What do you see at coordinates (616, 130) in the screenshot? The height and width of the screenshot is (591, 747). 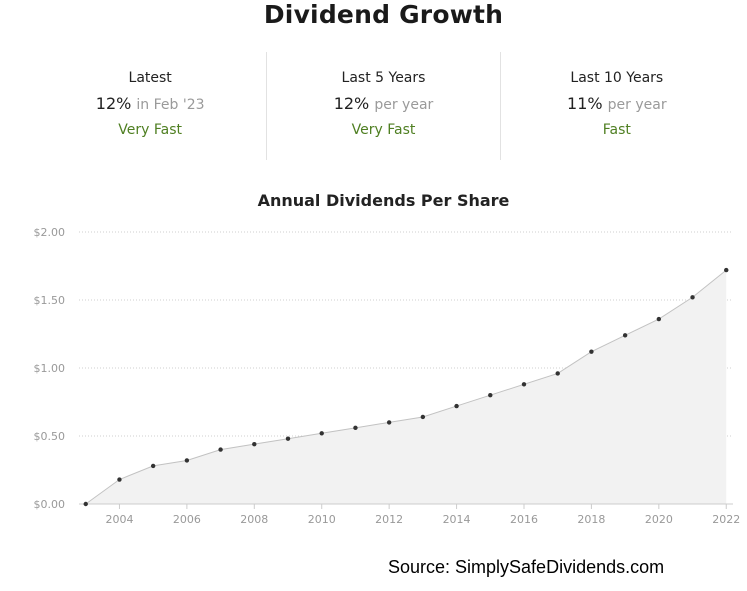 I see `stat-rating: Fast` at bounding box center [616, 130].